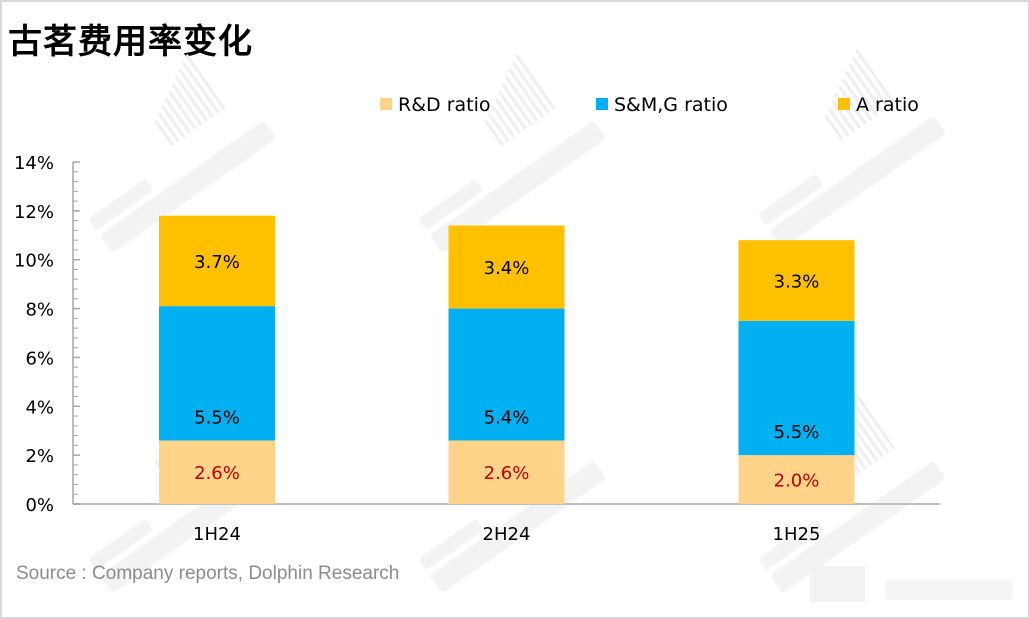 Image resolution: width=1030 pixels, height=619 pixels. What do you see at coordinates (671, 105) in the screenshot?
I see `legend-label: S&M,G ratio` at bounding box center [671, 105].